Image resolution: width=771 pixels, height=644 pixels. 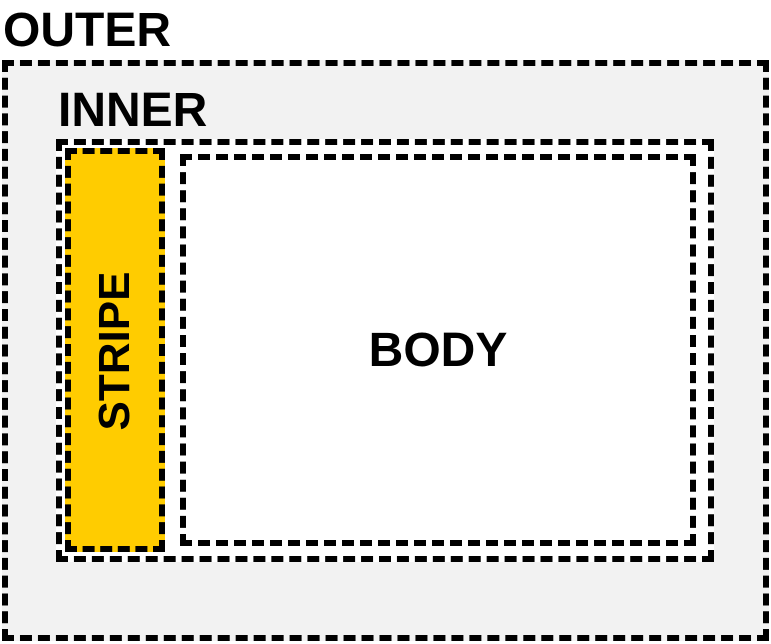 I want to click on stripe-label: STRIPE, so click(x=114, y=351).